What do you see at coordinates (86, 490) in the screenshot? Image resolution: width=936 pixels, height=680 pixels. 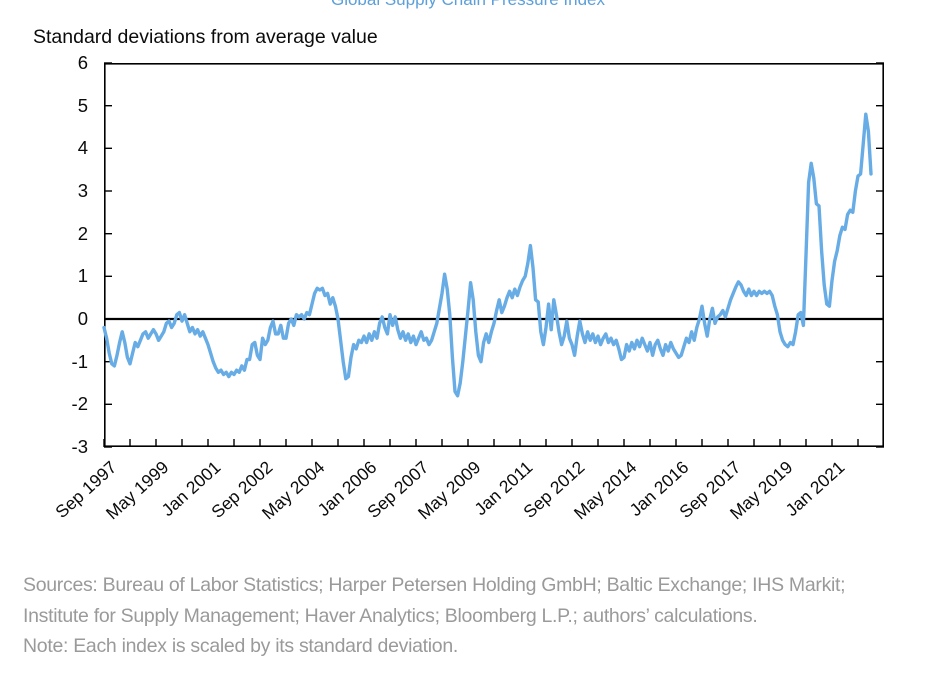 I see `x-tick-label: Sep 1997` at bounding box center [86, 490].